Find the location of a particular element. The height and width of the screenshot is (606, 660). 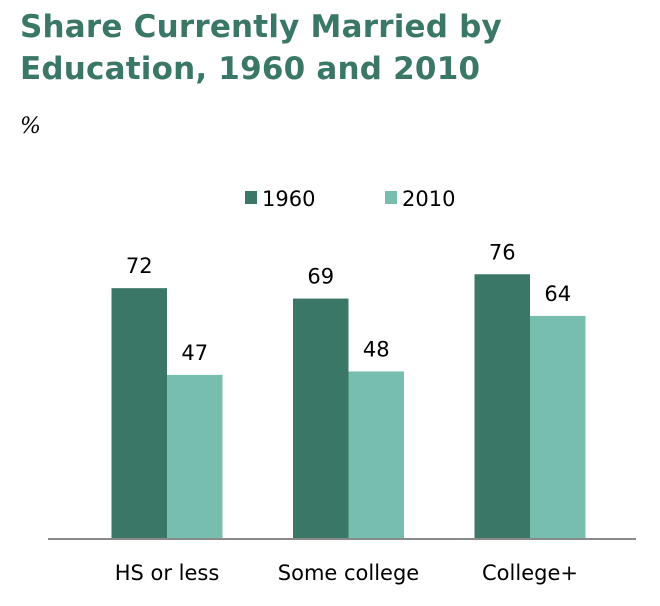

data-label-1960-2: 76 is located at coordinates (502, 252).